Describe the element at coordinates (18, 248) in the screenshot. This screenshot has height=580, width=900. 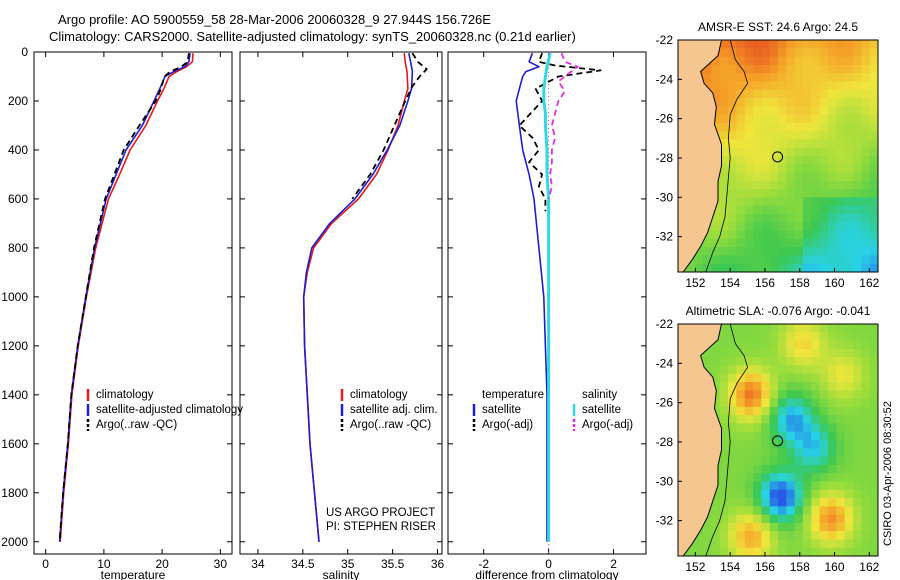
I see `y-tick-label: 800` at that location.